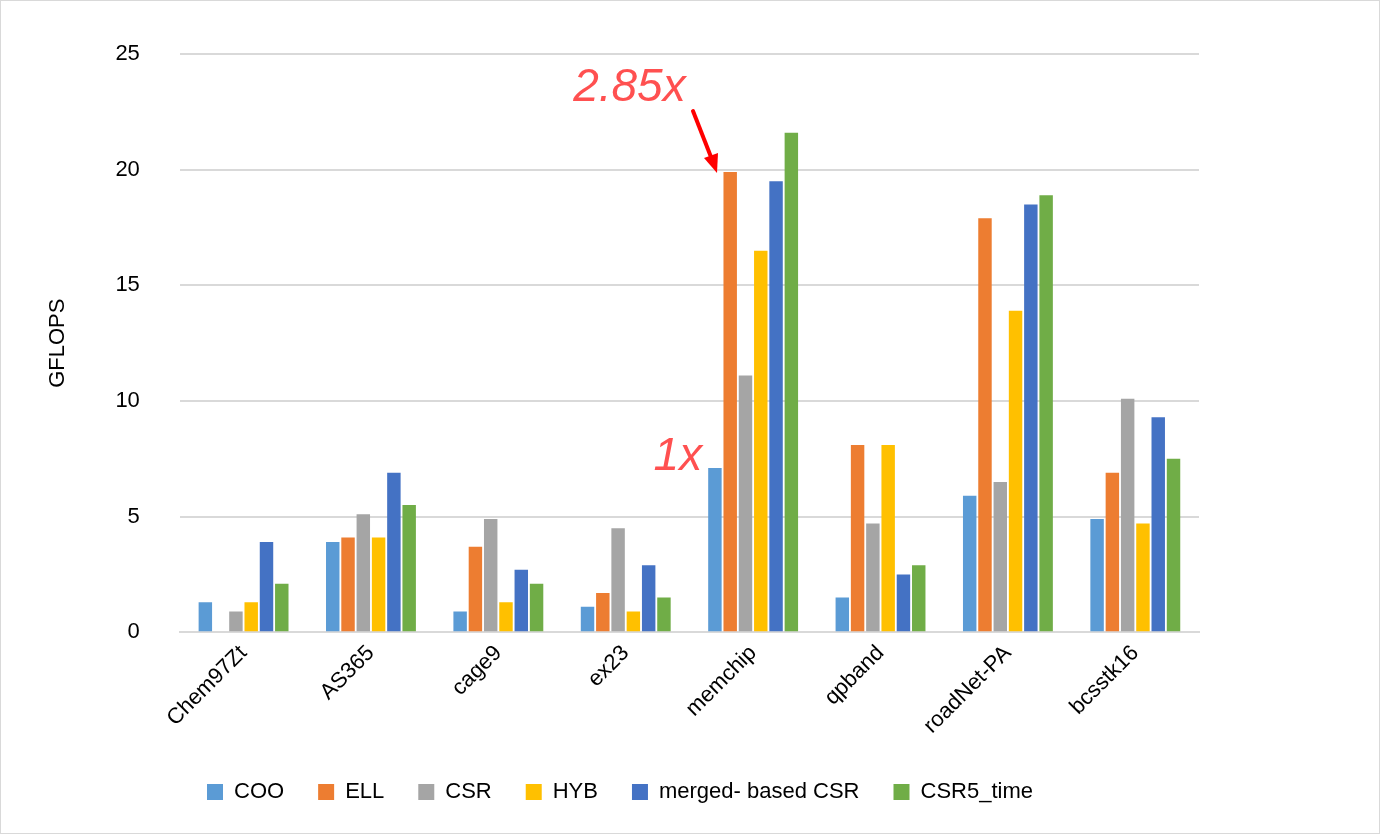  I want to click on y-axis-title: GFLOPS, so click(57, 343).